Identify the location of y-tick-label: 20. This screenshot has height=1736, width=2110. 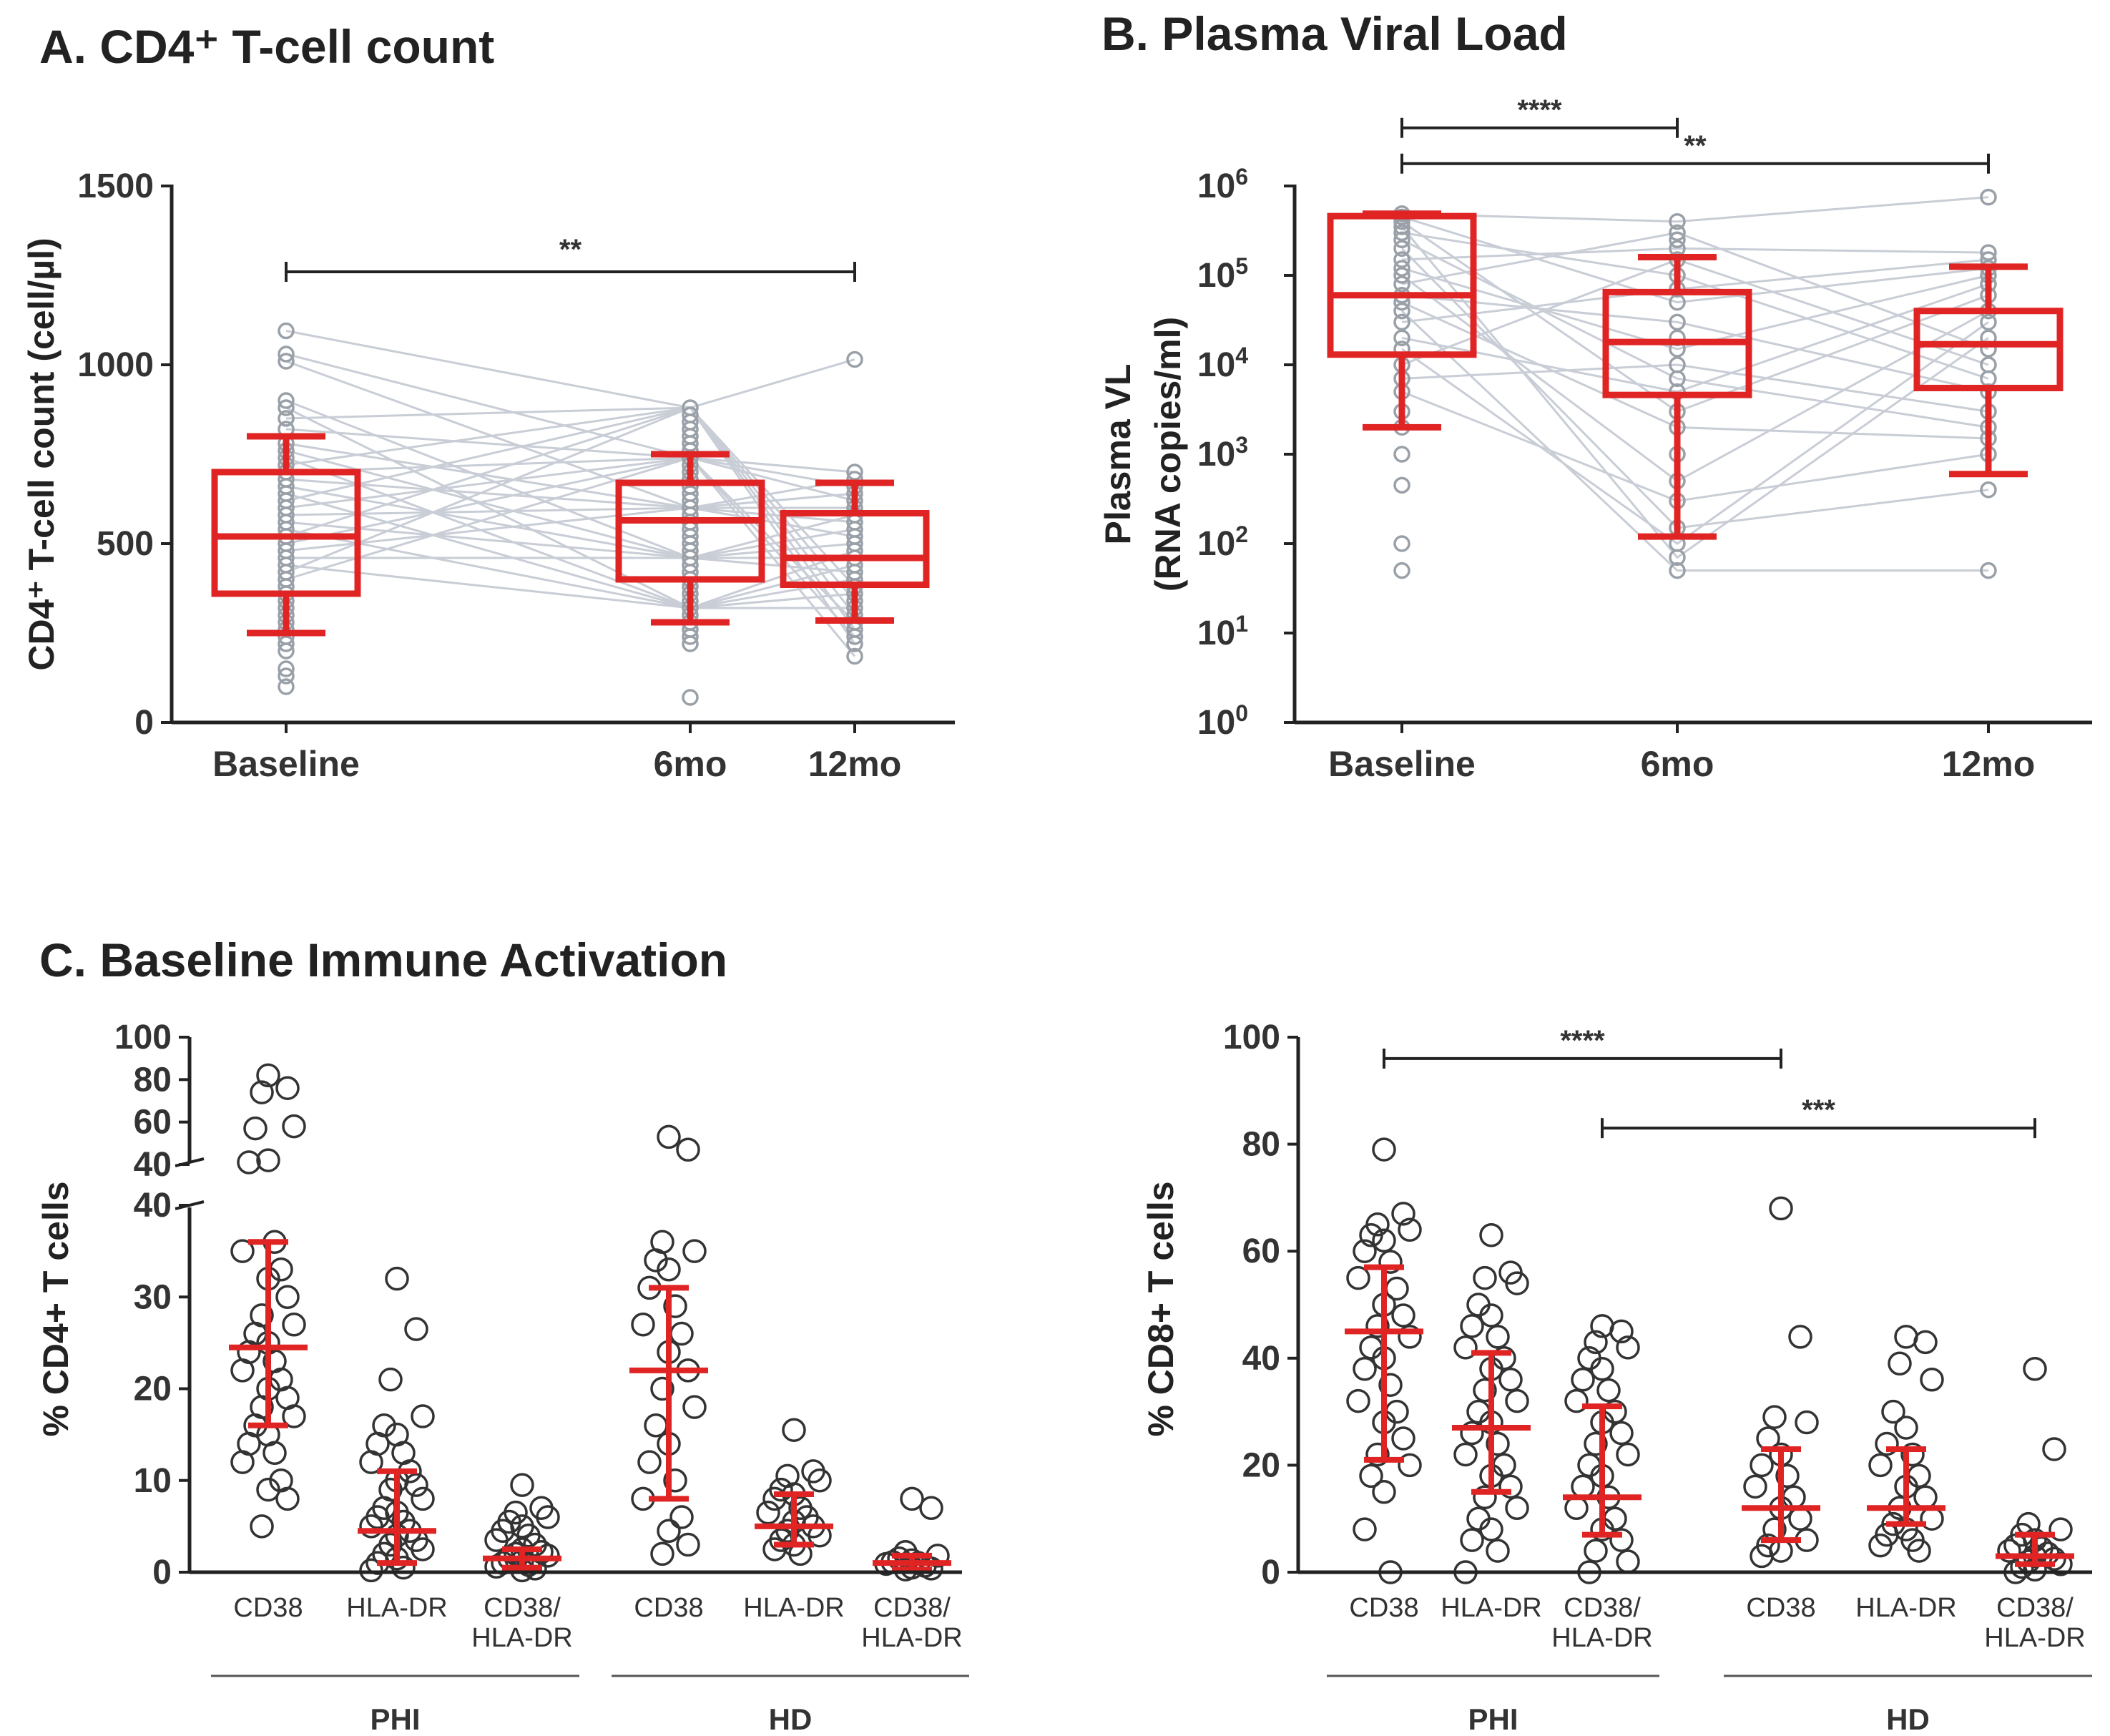
(153, 1389).